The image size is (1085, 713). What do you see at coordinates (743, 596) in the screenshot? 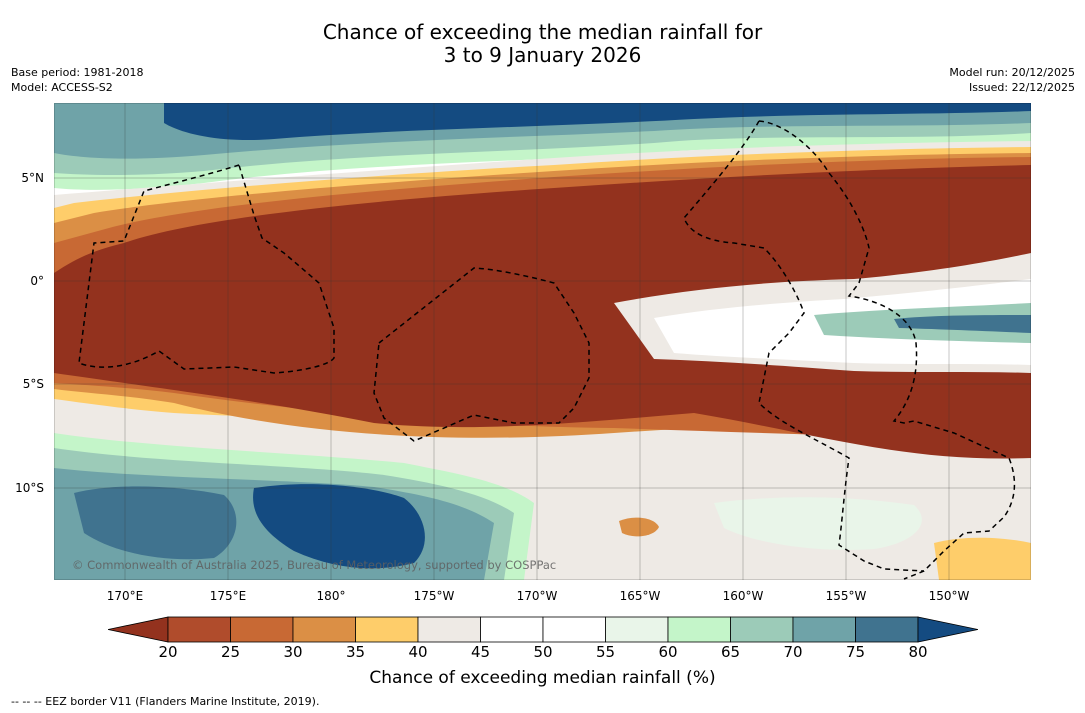
I see `lon-label-160w: 160°W` at bounding box center [743, 596].